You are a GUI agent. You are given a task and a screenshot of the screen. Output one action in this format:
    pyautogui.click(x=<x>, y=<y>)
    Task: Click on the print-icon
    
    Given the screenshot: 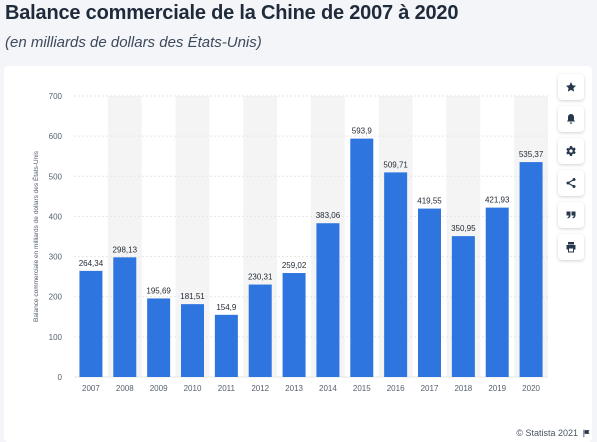 What is the action you would take?
    pyautogui.click(x=571, y=247)
    